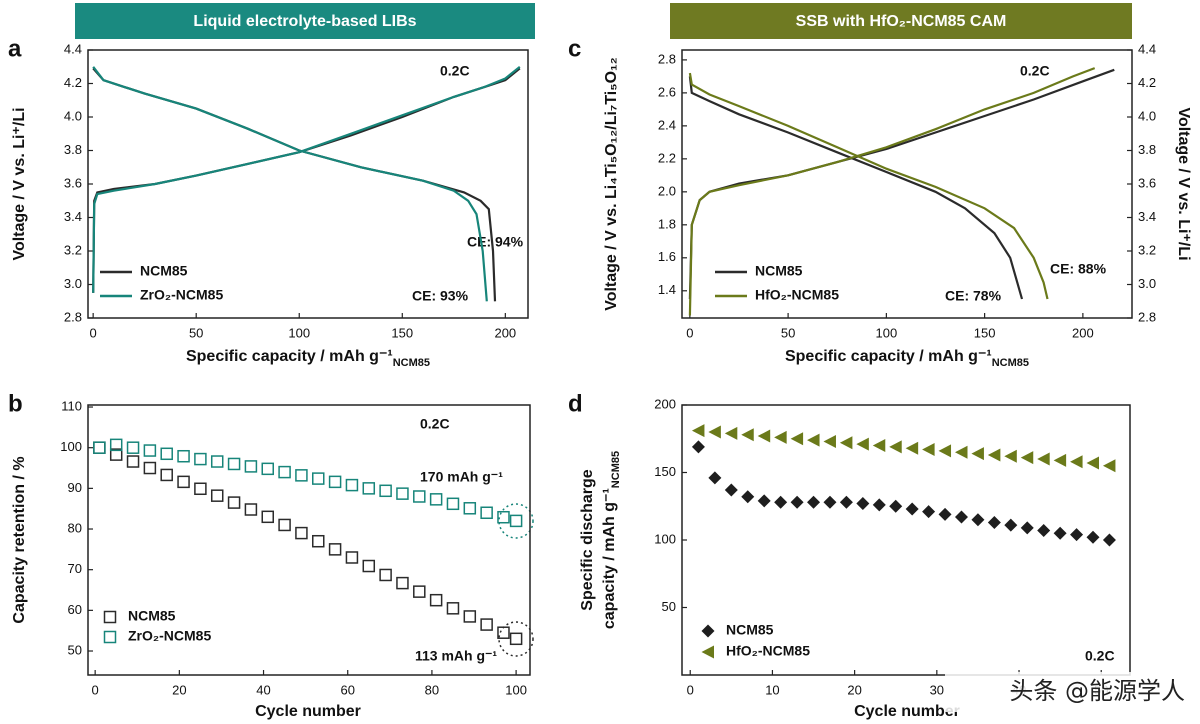 The image size is (1200, 724). Describe the element at coordinates (15, 403) in the screenshot. I see `panel-label: b` at that location.